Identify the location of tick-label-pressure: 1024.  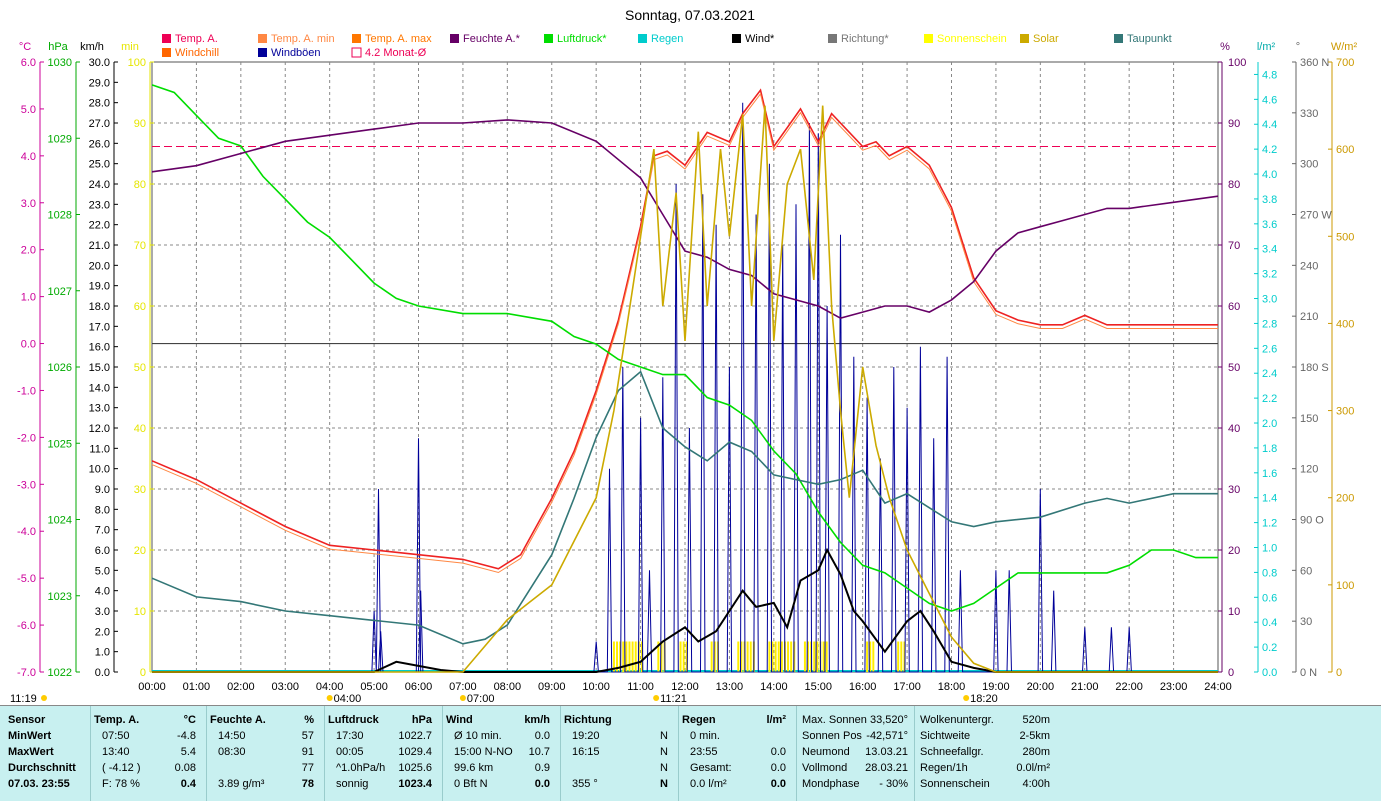
(60, 521).